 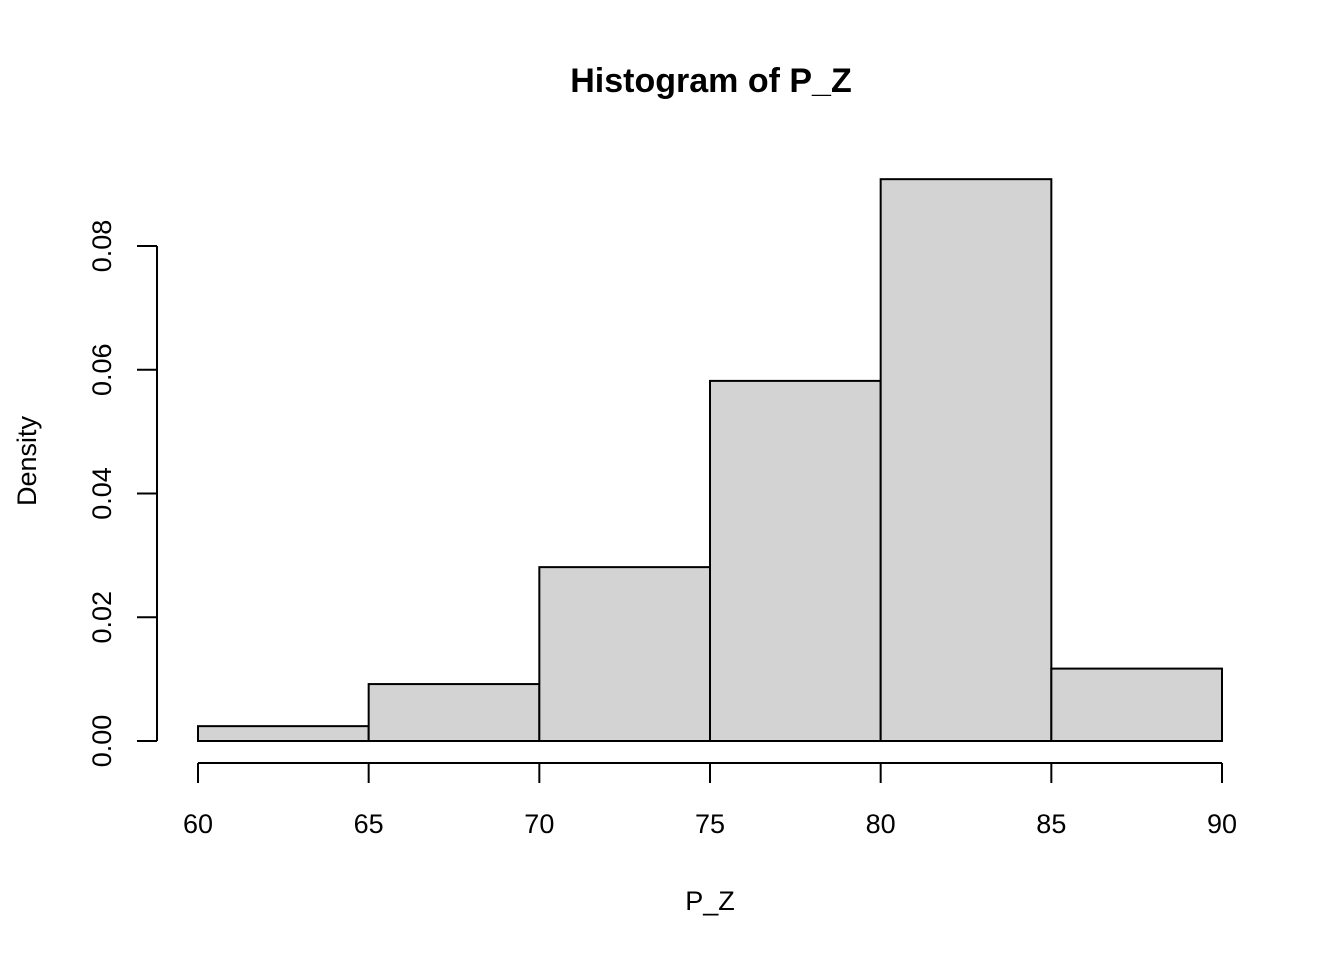 What do you see at coordinates (710, 800) in the screenshot?
I see `x-axis: 60 65 70 75 80 85 90` at bounding box center [710, 800].